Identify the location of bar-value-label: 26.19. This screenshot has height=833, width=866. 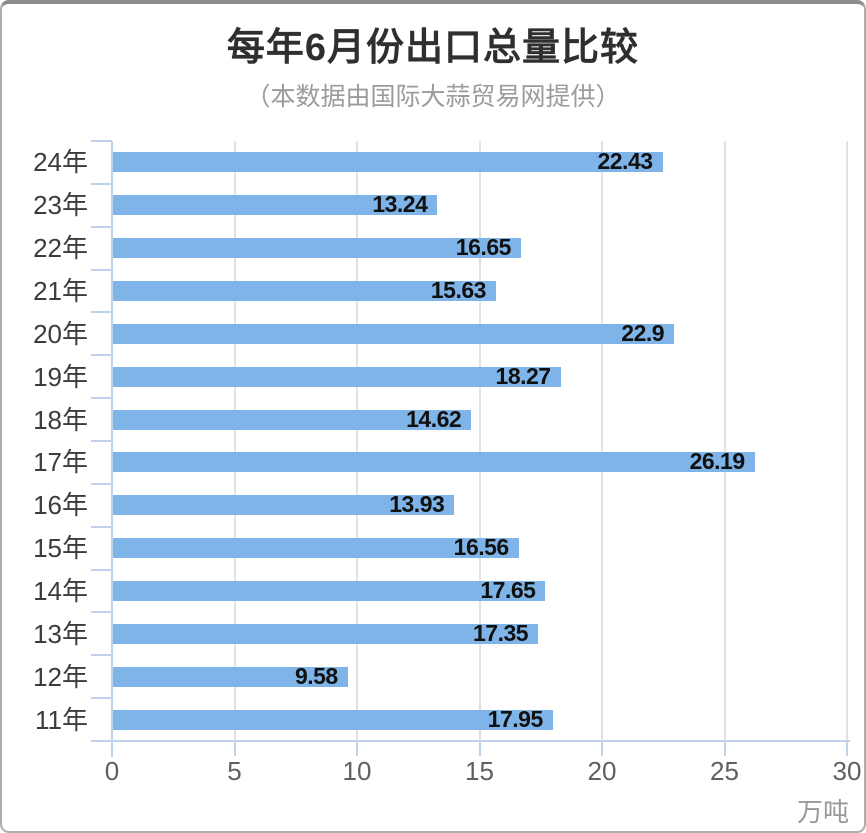
(717, 461).